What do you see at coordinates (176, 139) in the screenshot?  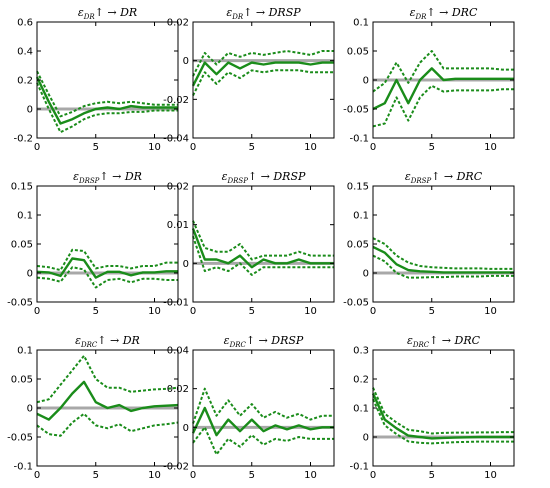 I see `y-tick-label: -0.04` at bounding box center [176, 139].